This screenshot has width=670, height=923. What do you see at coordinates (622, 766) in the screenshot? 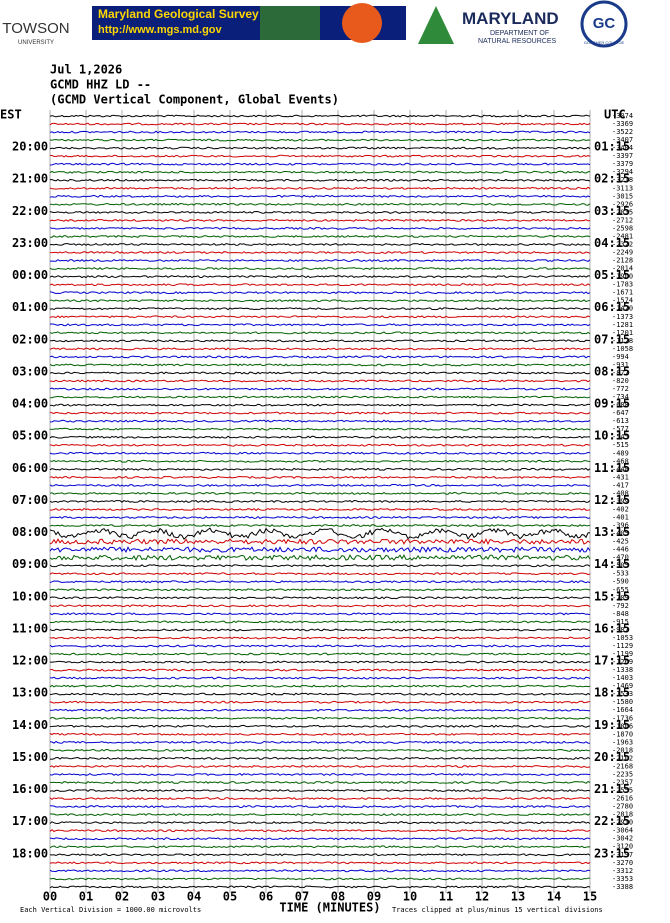
I see `trace-label: -2168` at bounding box center [622, 766].